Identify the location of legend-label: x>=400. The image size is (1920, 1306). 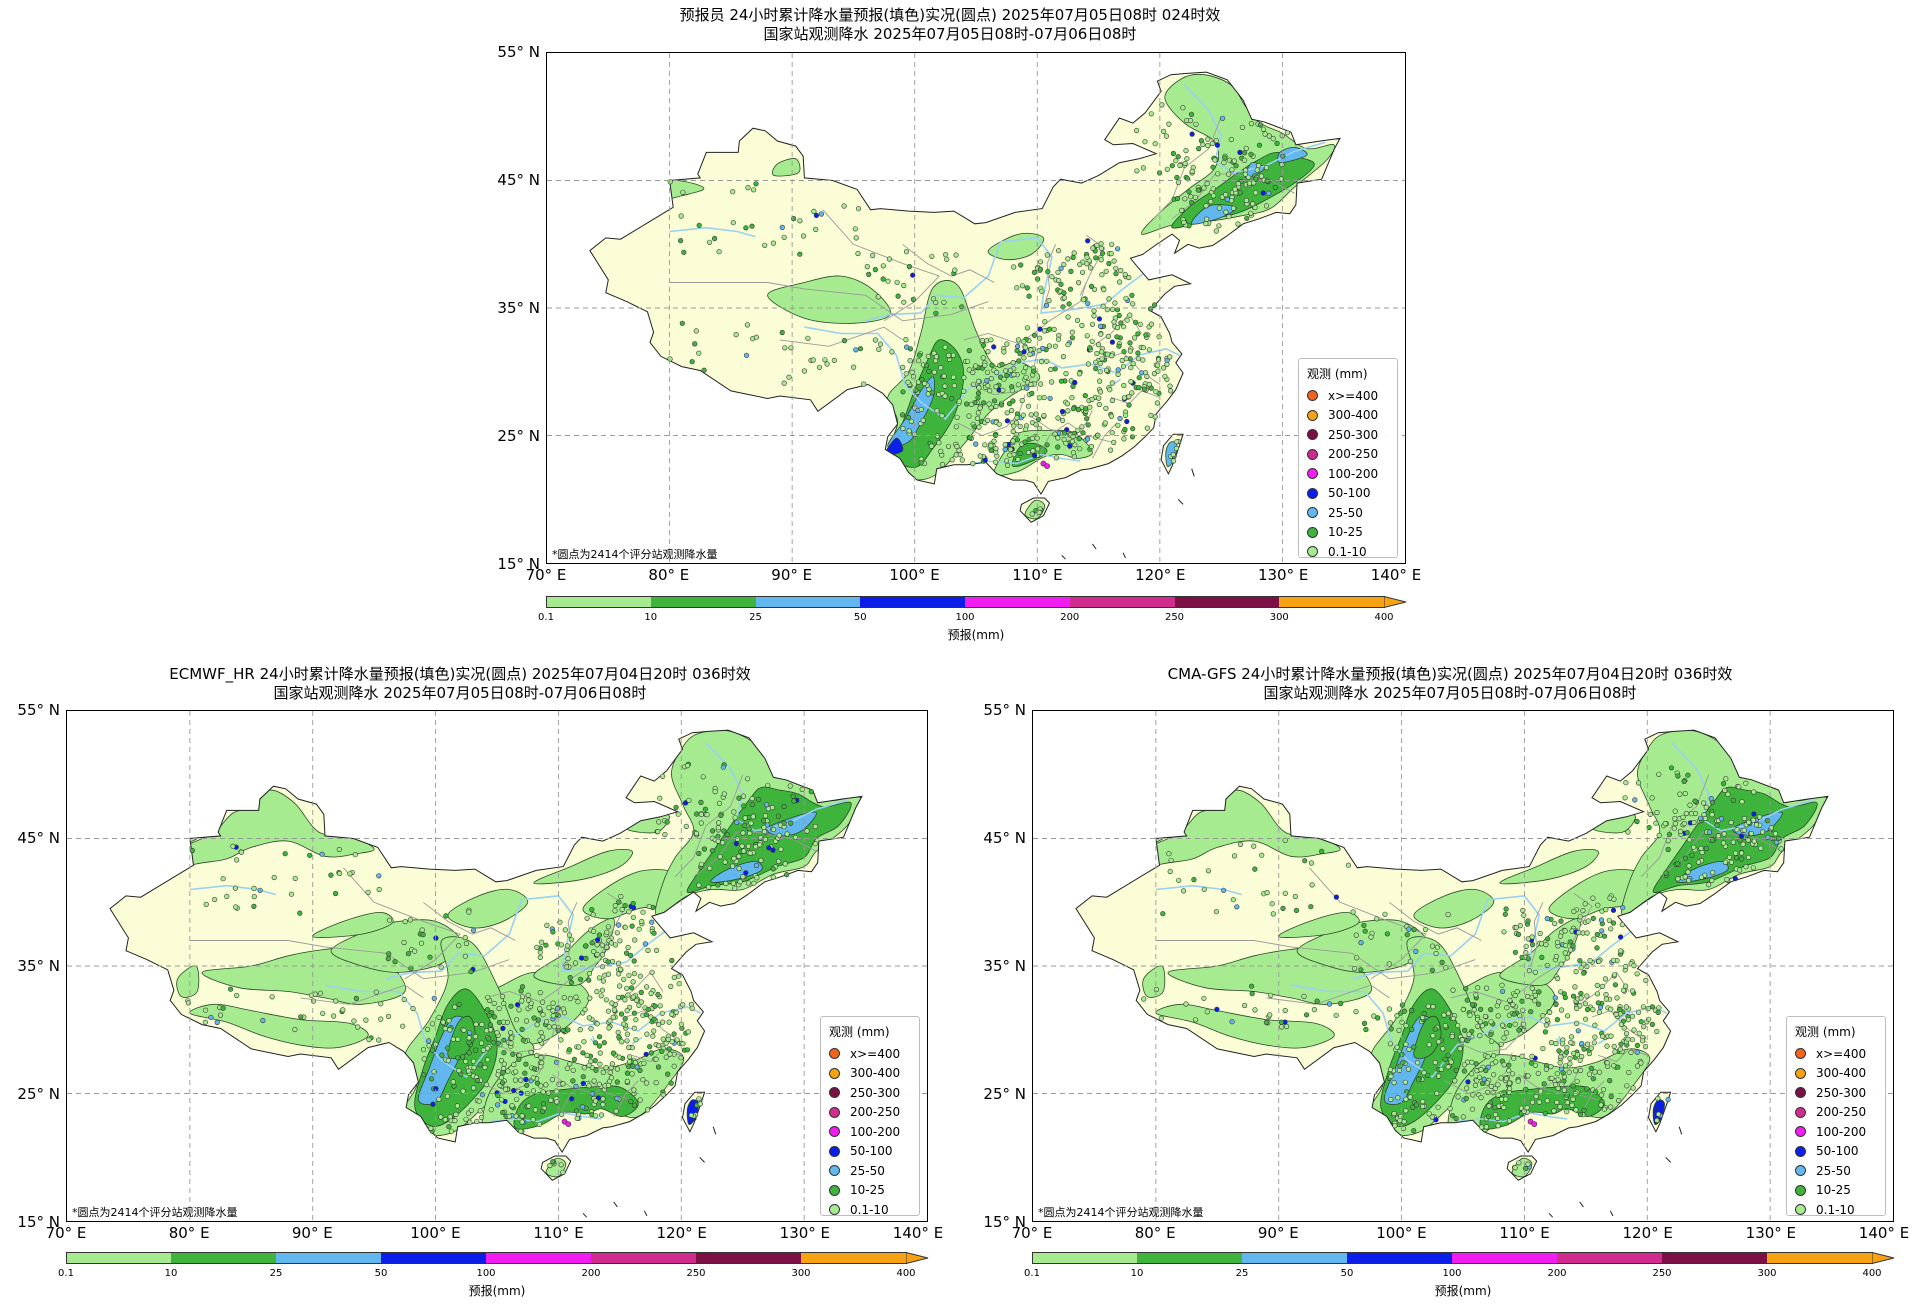
(875, 1053).